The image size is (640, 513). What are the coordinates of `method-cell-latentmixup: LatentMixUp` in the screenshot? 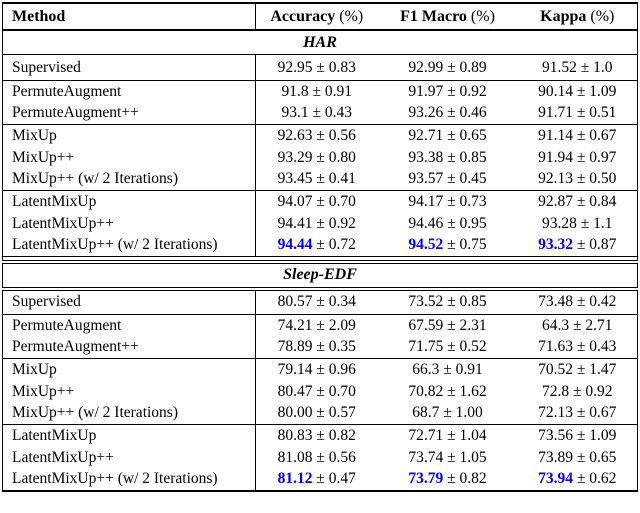 It's located at (129, 201).